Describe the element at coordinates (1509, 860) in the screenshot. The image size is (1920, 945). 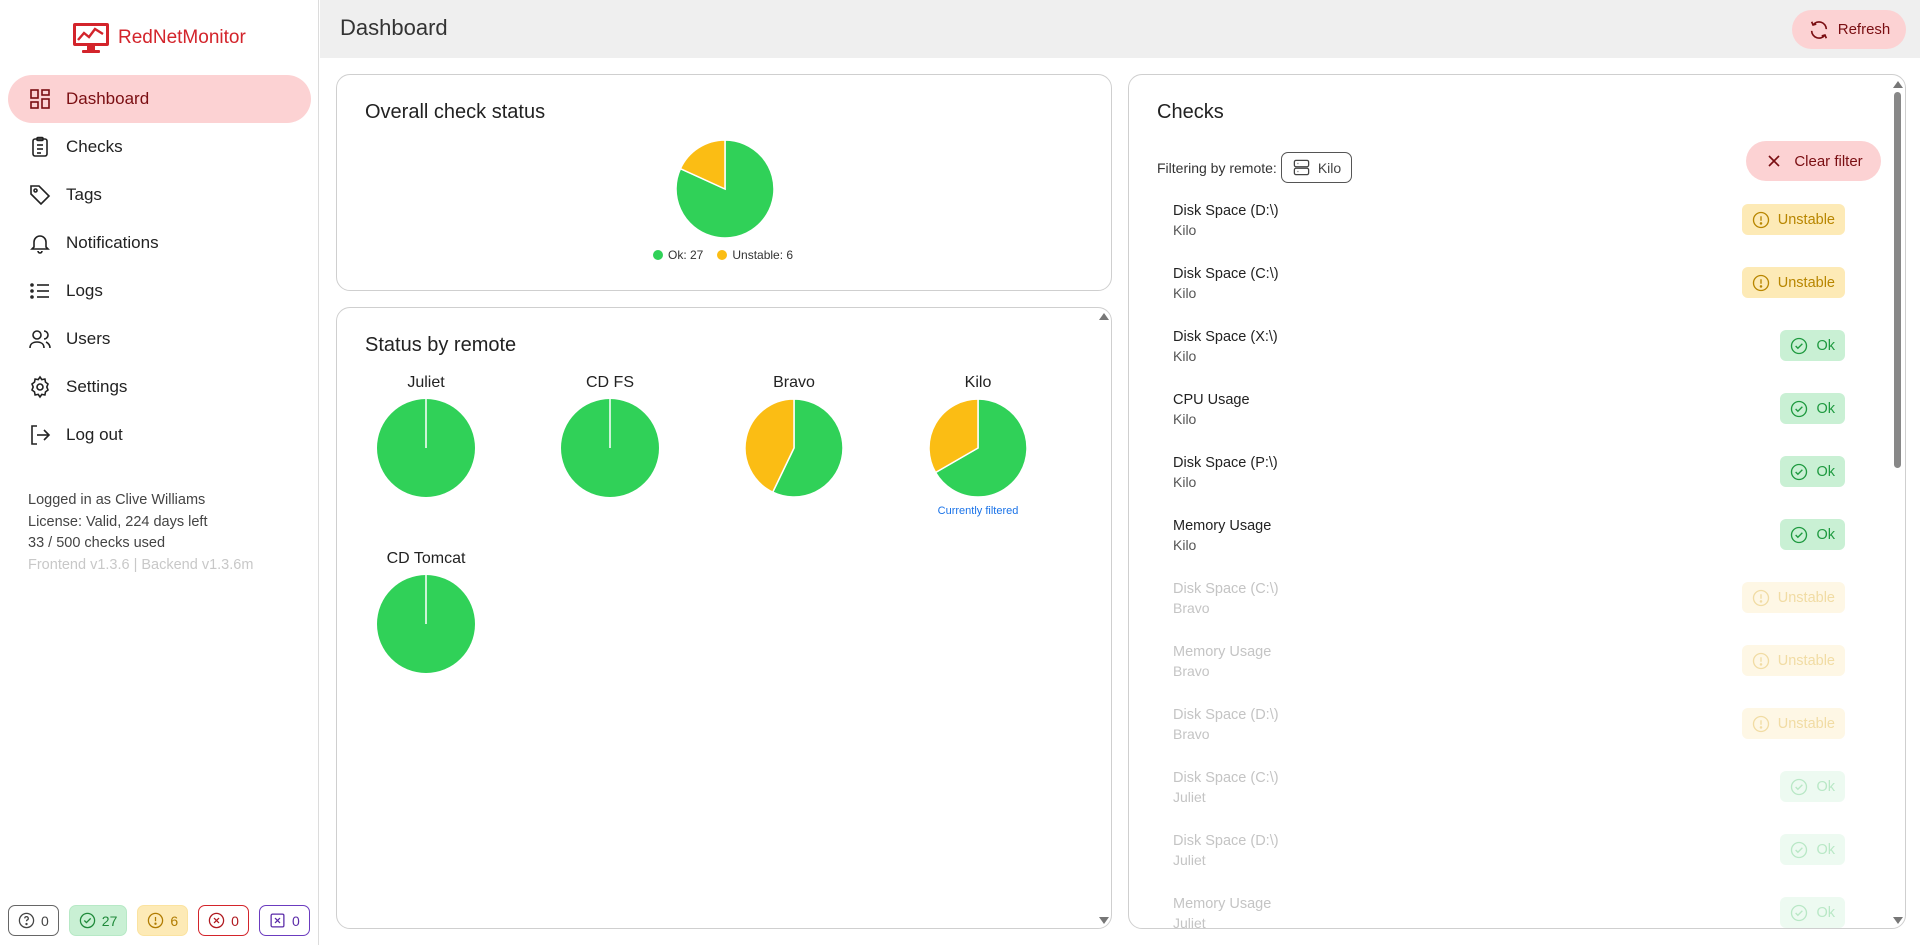
I see `check-row: Disk Space (D:\) Juliet Ok` at that location.